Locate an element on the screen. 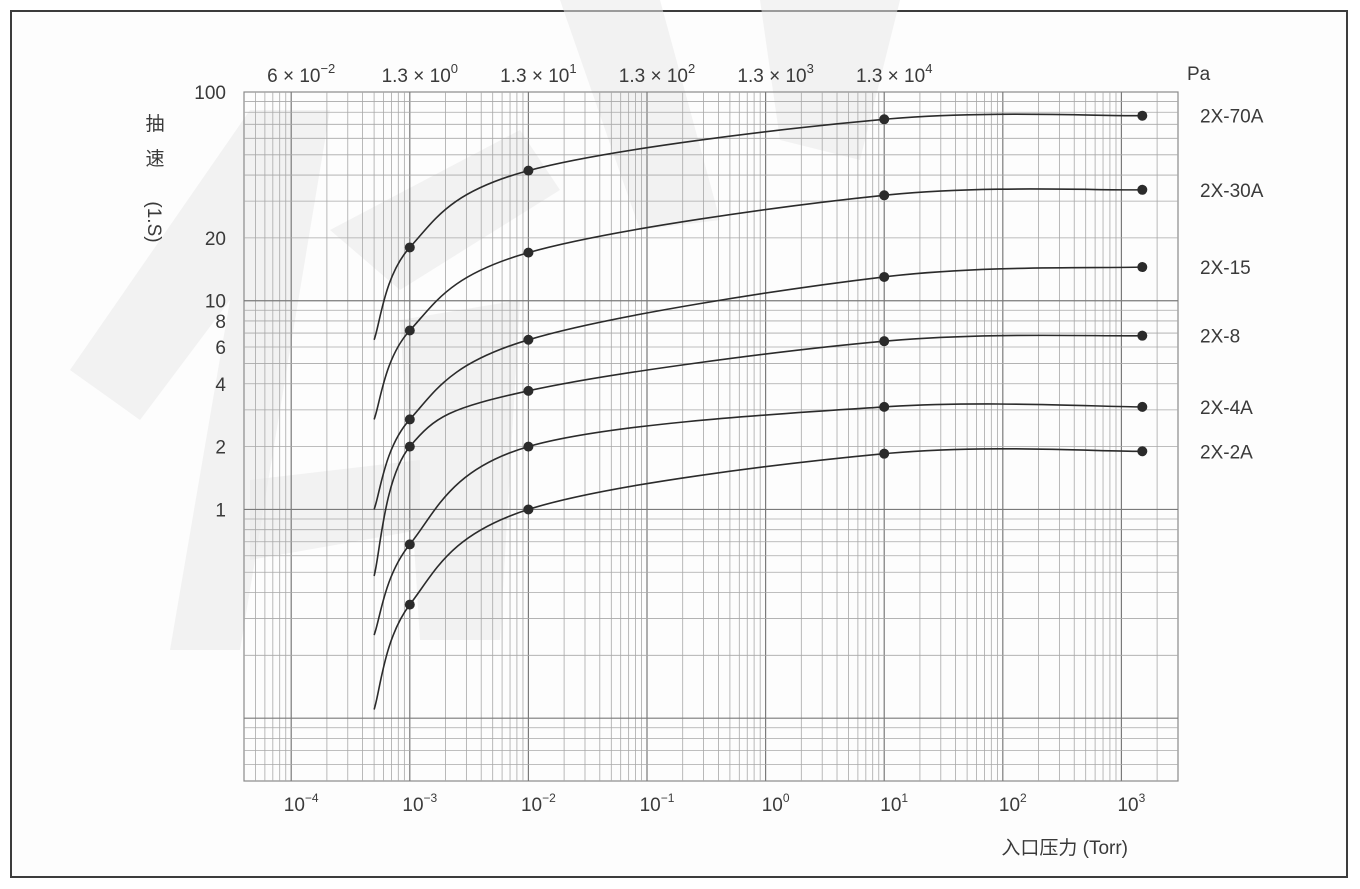  y-tick-labels: 100 20 108 6 4 2 1 is located at coordinates (210, 302).